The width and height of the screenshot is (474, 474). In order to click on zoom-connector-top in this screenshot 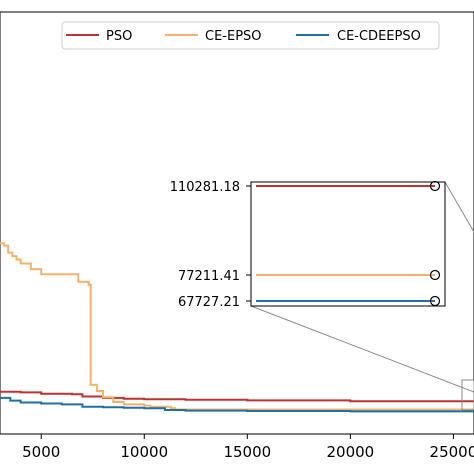, I will do `click(459, 207)`.